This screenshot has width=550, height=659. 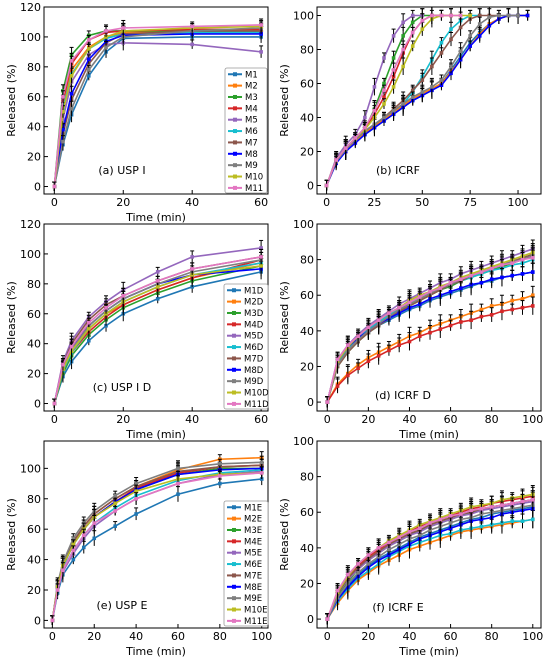 What do you see at coordinates (327, 636) in the screenshot?
I see `x-tick-label: 0` at bounding box center [327, 636].